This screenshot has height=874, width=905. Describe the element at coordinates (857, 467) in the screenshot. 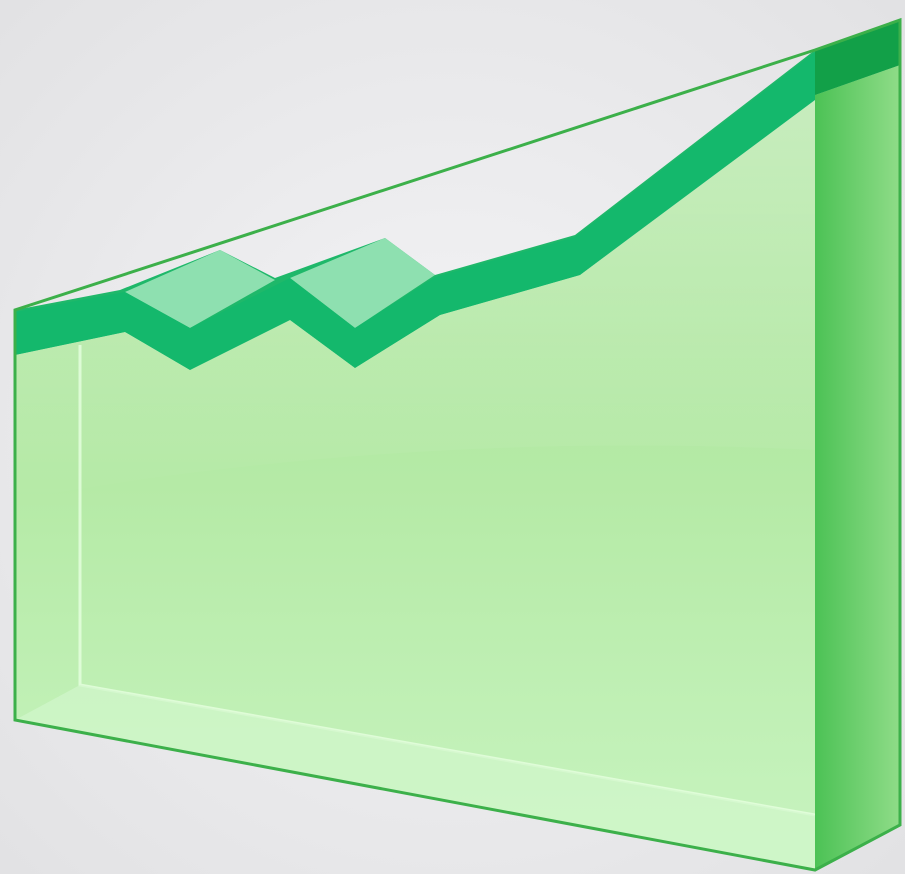

I see `area-side` at that location.